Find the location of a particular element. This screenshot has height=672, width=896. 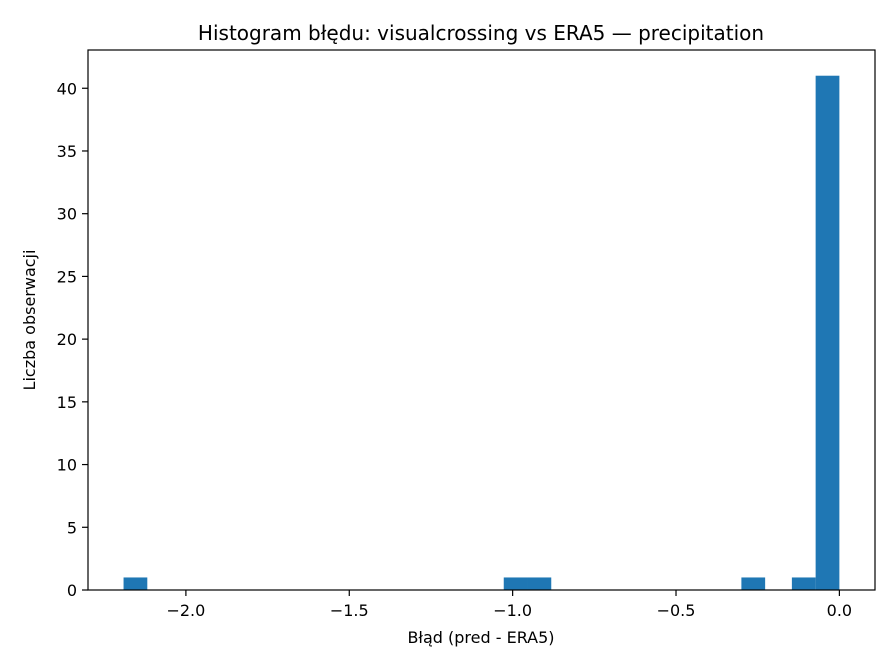

y-tick-label: 5 is located at coordinates (72, 527).